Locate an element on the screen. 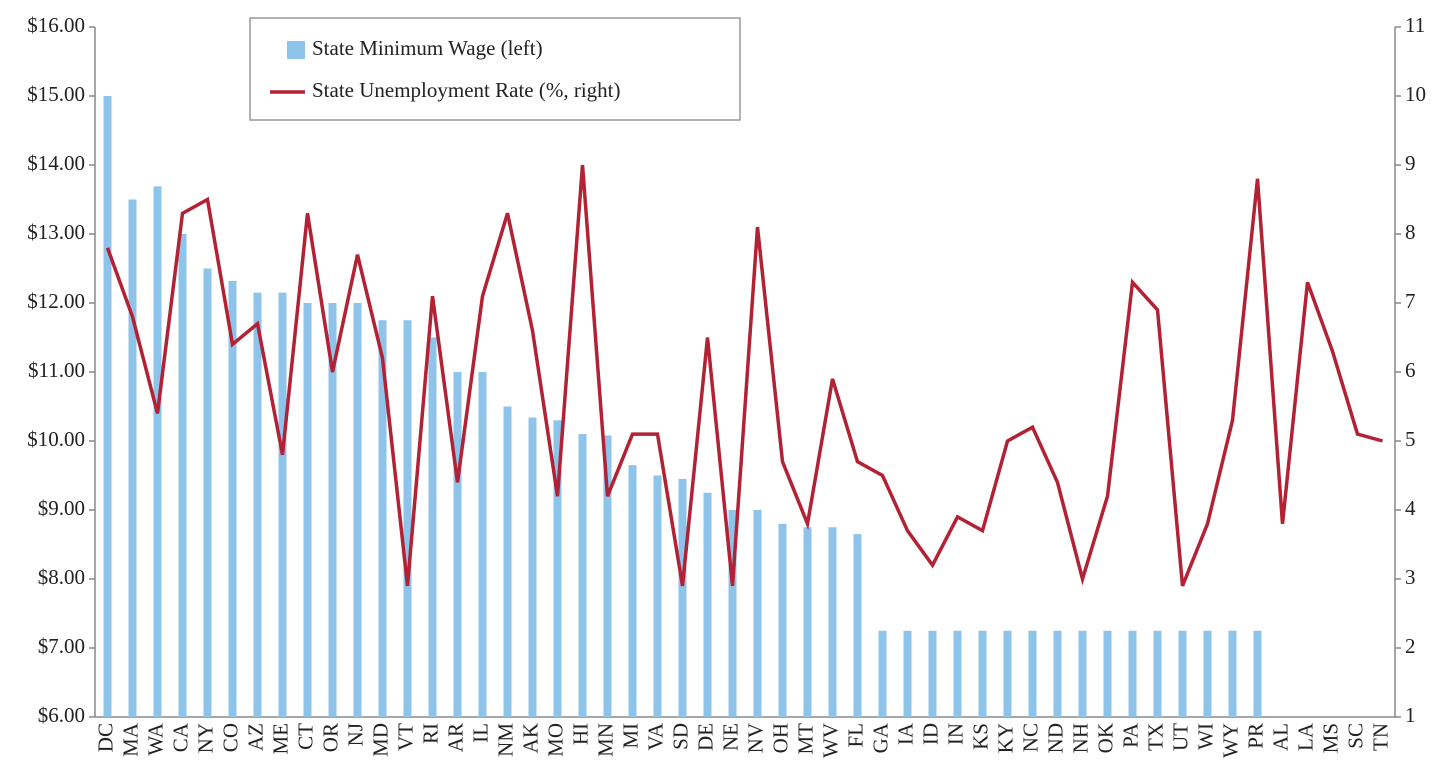 Image resolution: width=1453 pixels, height=774 pixels. x-tick-label: MO is located at coordinates (555, 740).